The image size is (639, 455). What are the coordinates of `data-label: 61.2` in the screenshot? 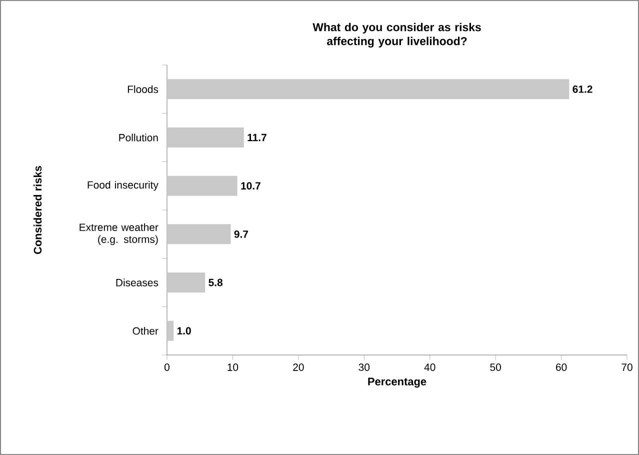 It's located at (582, 89).